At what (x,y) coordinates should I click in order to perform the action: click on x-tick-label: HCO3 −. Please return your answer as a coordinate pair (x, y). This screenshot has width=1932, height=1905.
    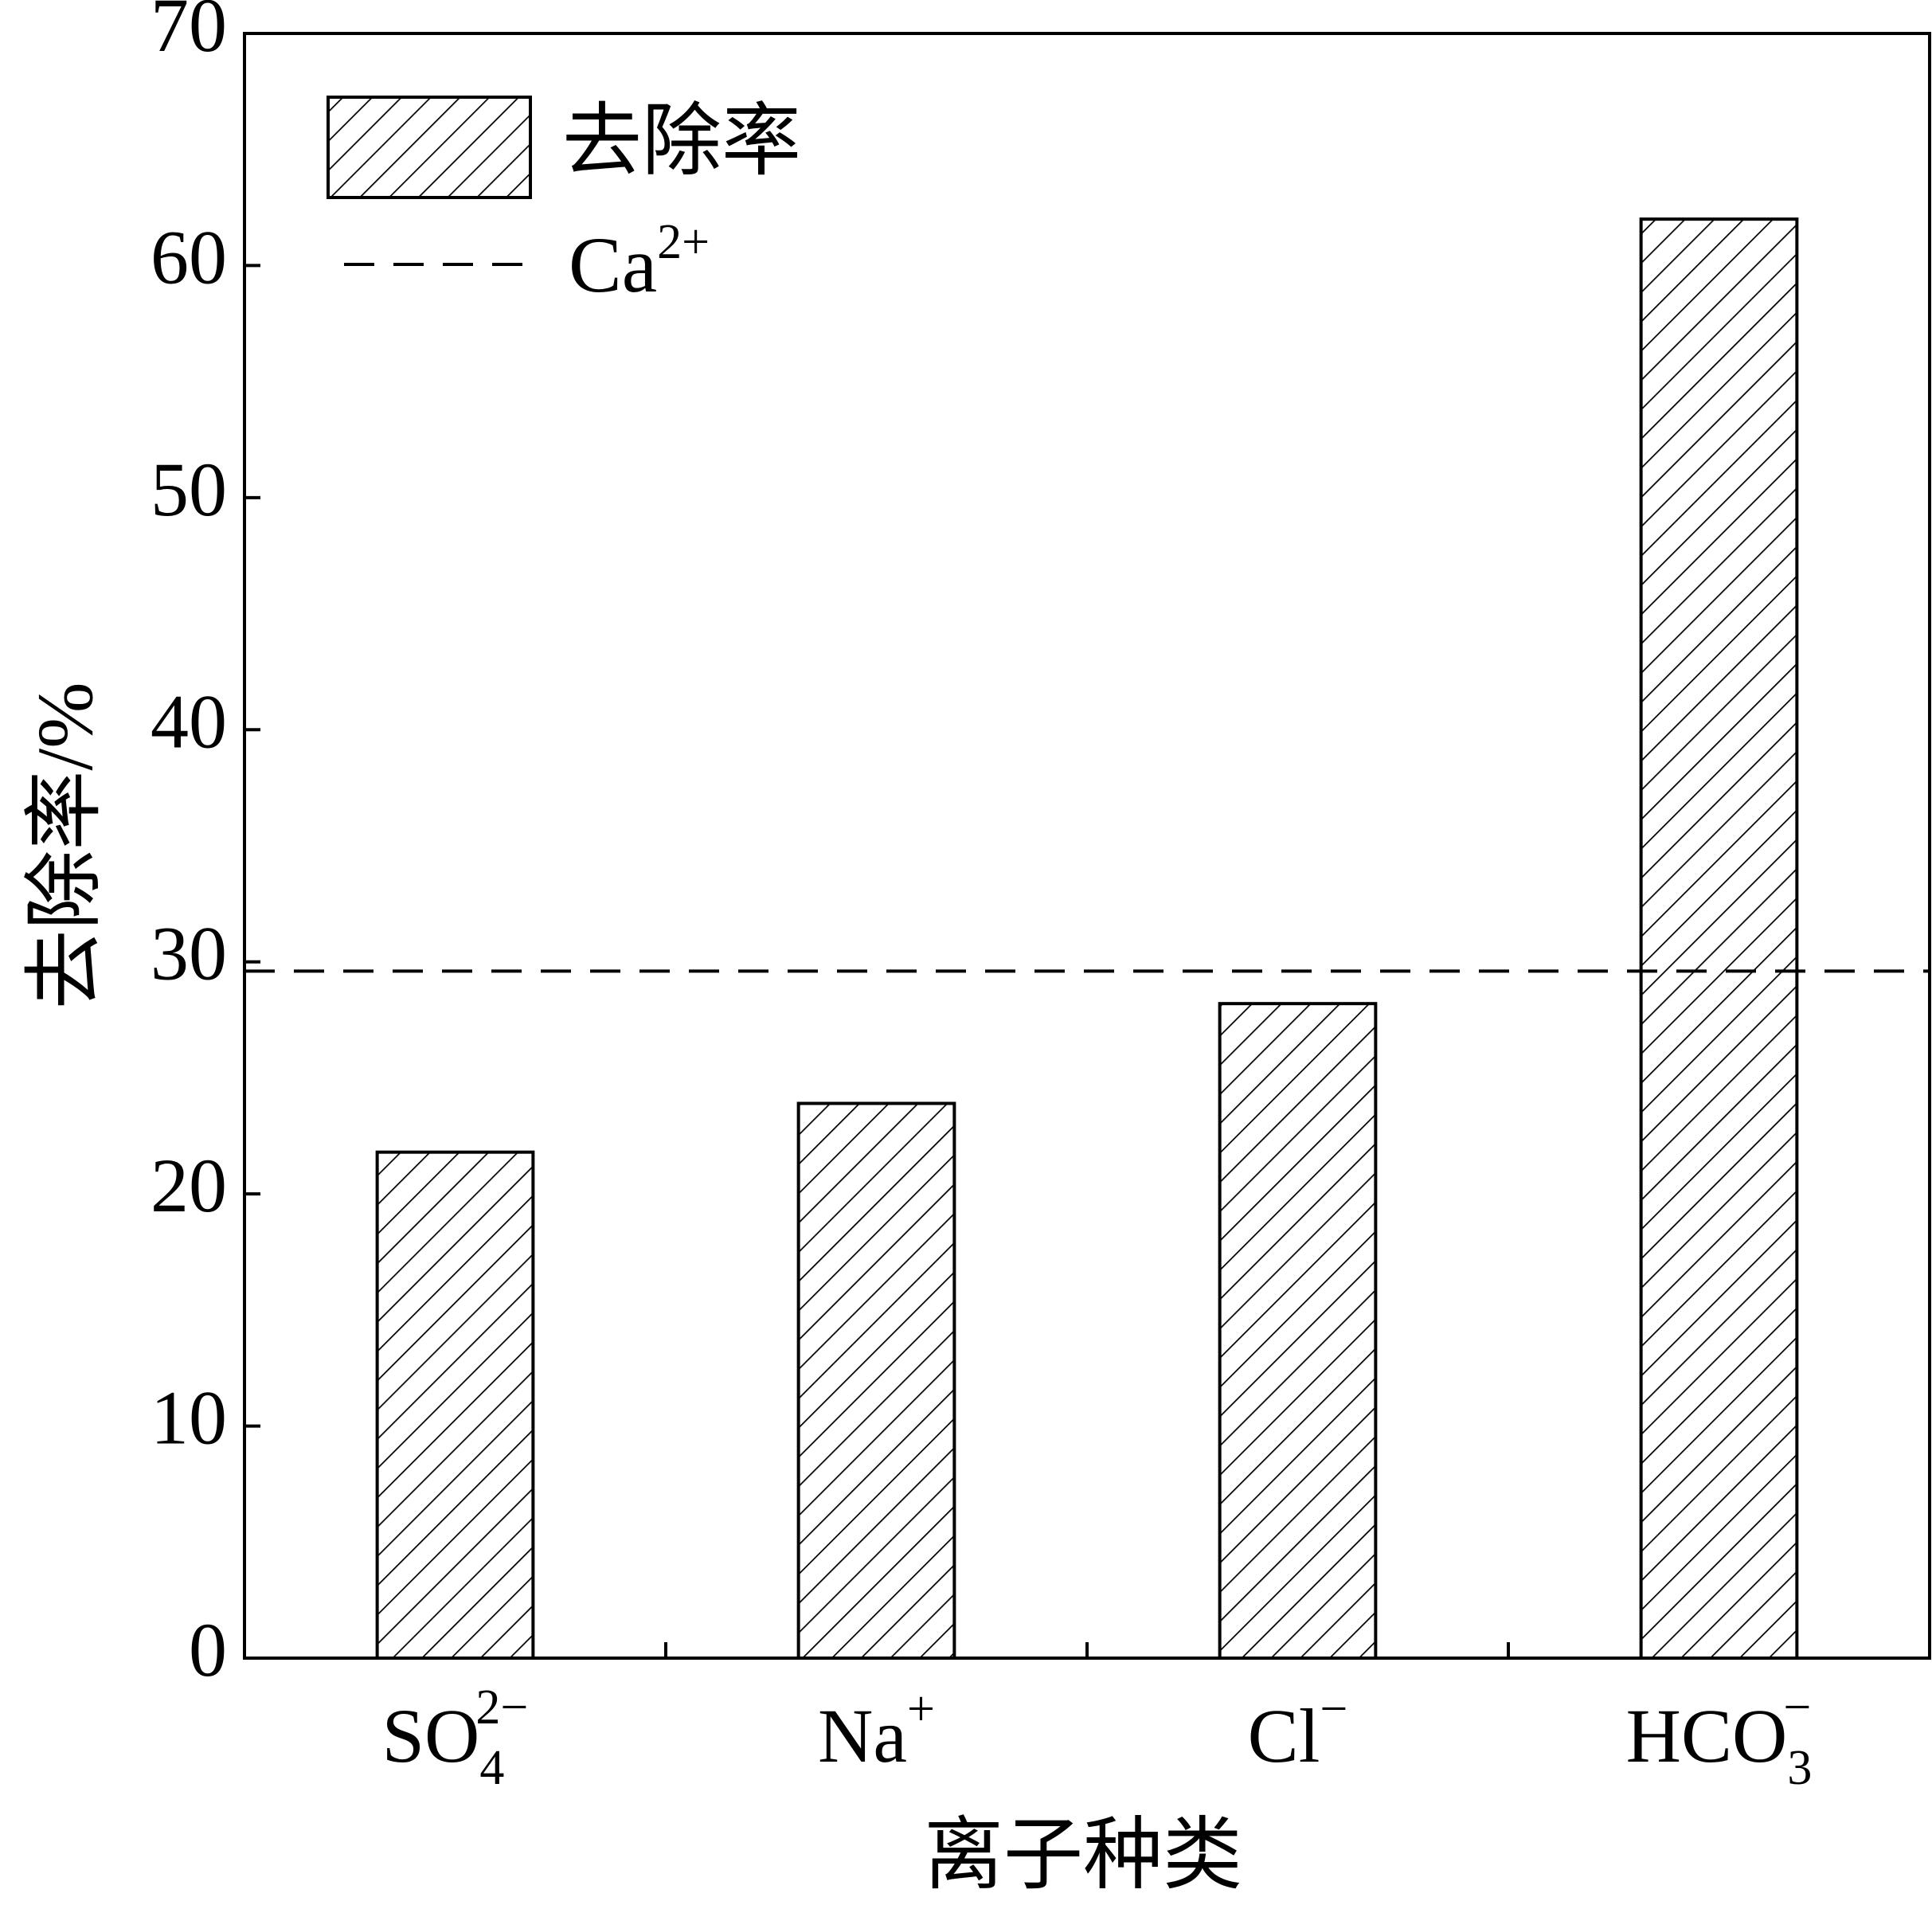
    Looking at the image, I should click on (1719, 1738).